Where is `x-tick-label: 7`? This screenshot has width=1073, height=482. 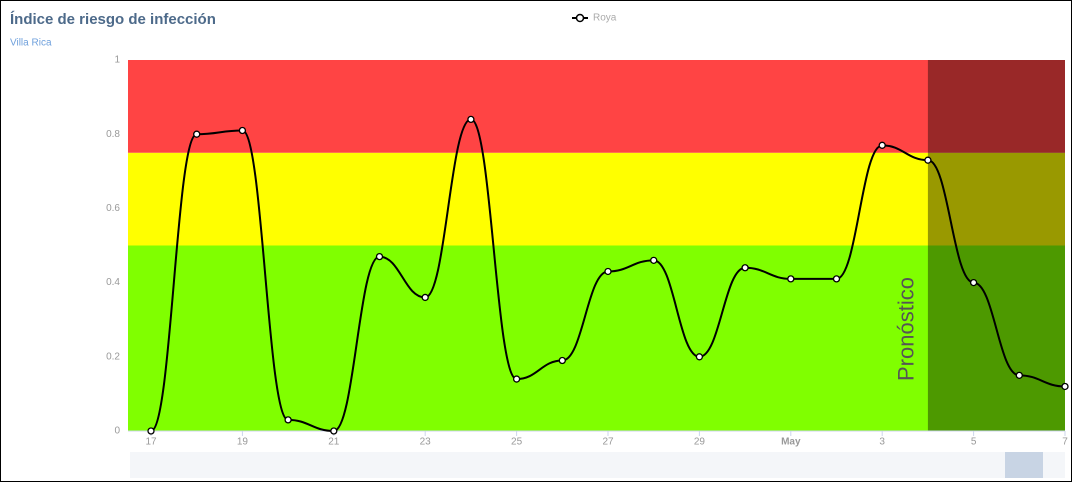
x-tick-label: 7 is located at coordinates (1065, 442).